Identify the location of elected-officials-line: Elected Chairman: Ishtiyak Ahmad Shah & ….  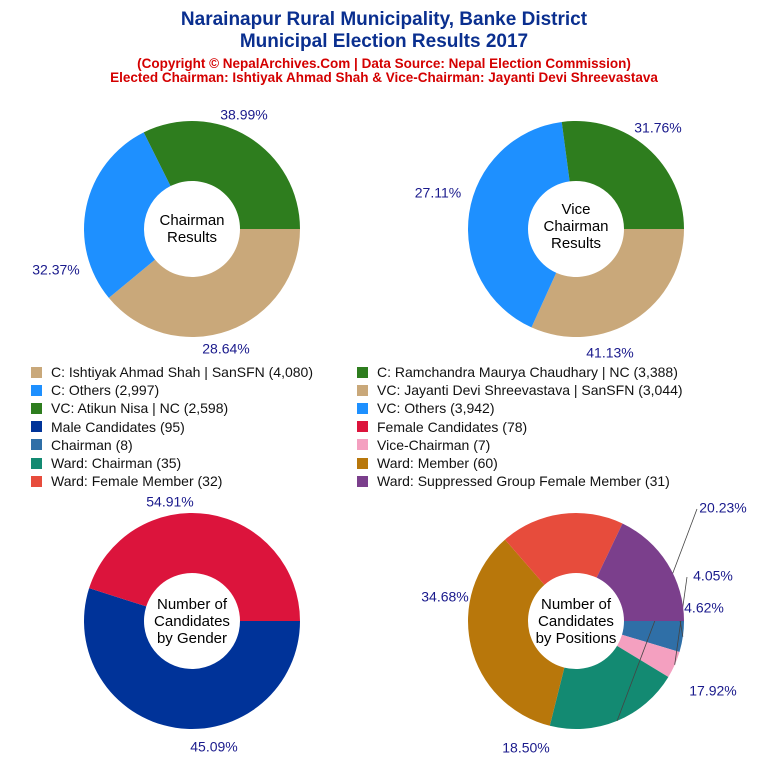
(384, 77).